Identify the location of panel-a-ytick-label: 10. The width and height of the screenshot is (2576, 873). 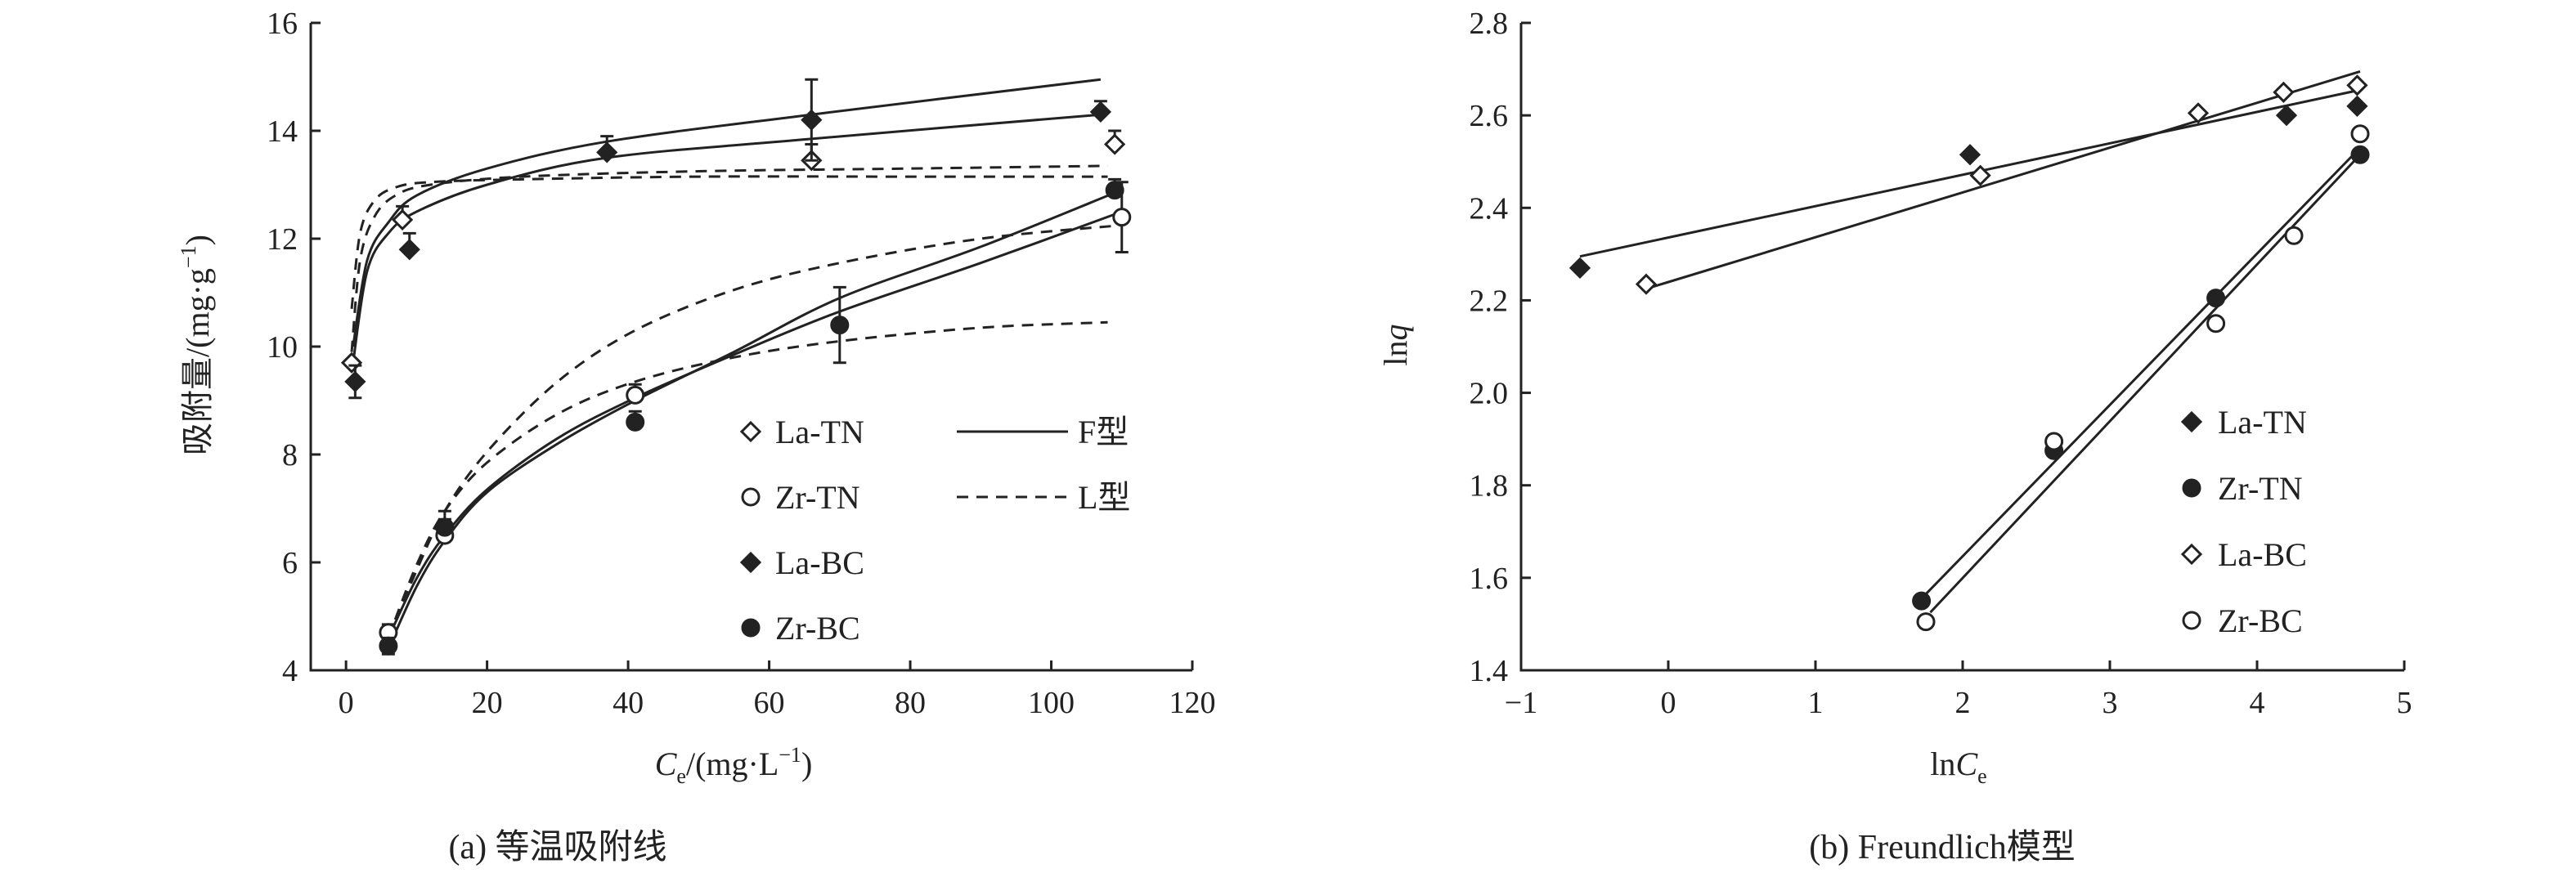
(282, 348).